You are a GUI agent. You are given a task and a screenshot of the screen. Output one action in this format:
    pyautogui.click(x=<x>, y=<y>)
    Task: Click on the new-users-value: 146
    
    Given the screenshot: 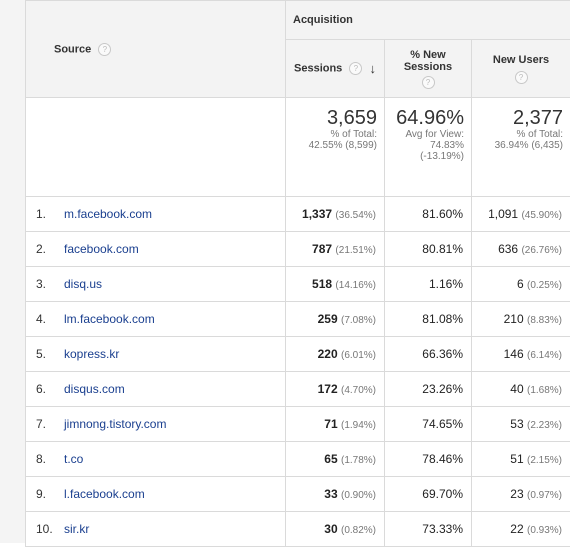 What is the action you would take?
    pyautogui.click(x=514, y=354)
    